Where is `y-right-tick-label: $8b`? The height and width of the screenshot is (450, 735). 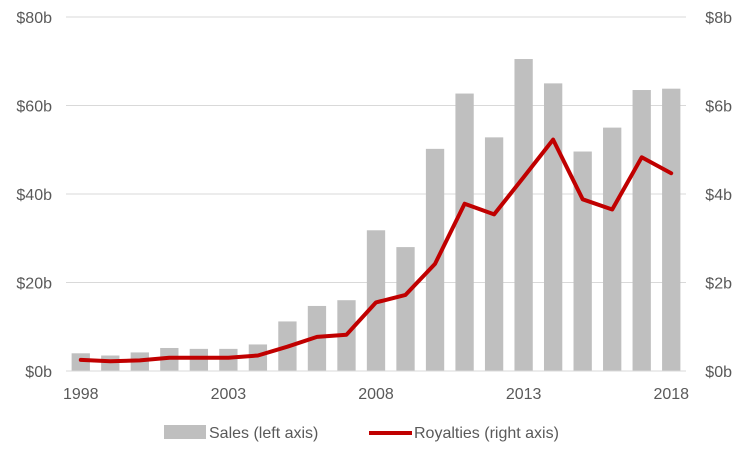
y-right-tick-label: $8b is located at coordinates (718, 18).